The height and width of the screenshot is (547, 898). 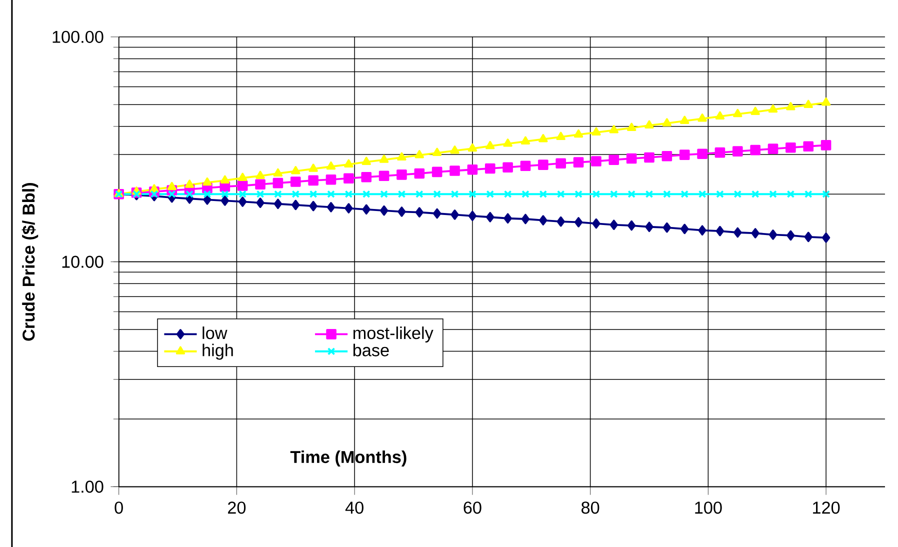 I want to click on legend-label: base, so click(x=371, y=349).